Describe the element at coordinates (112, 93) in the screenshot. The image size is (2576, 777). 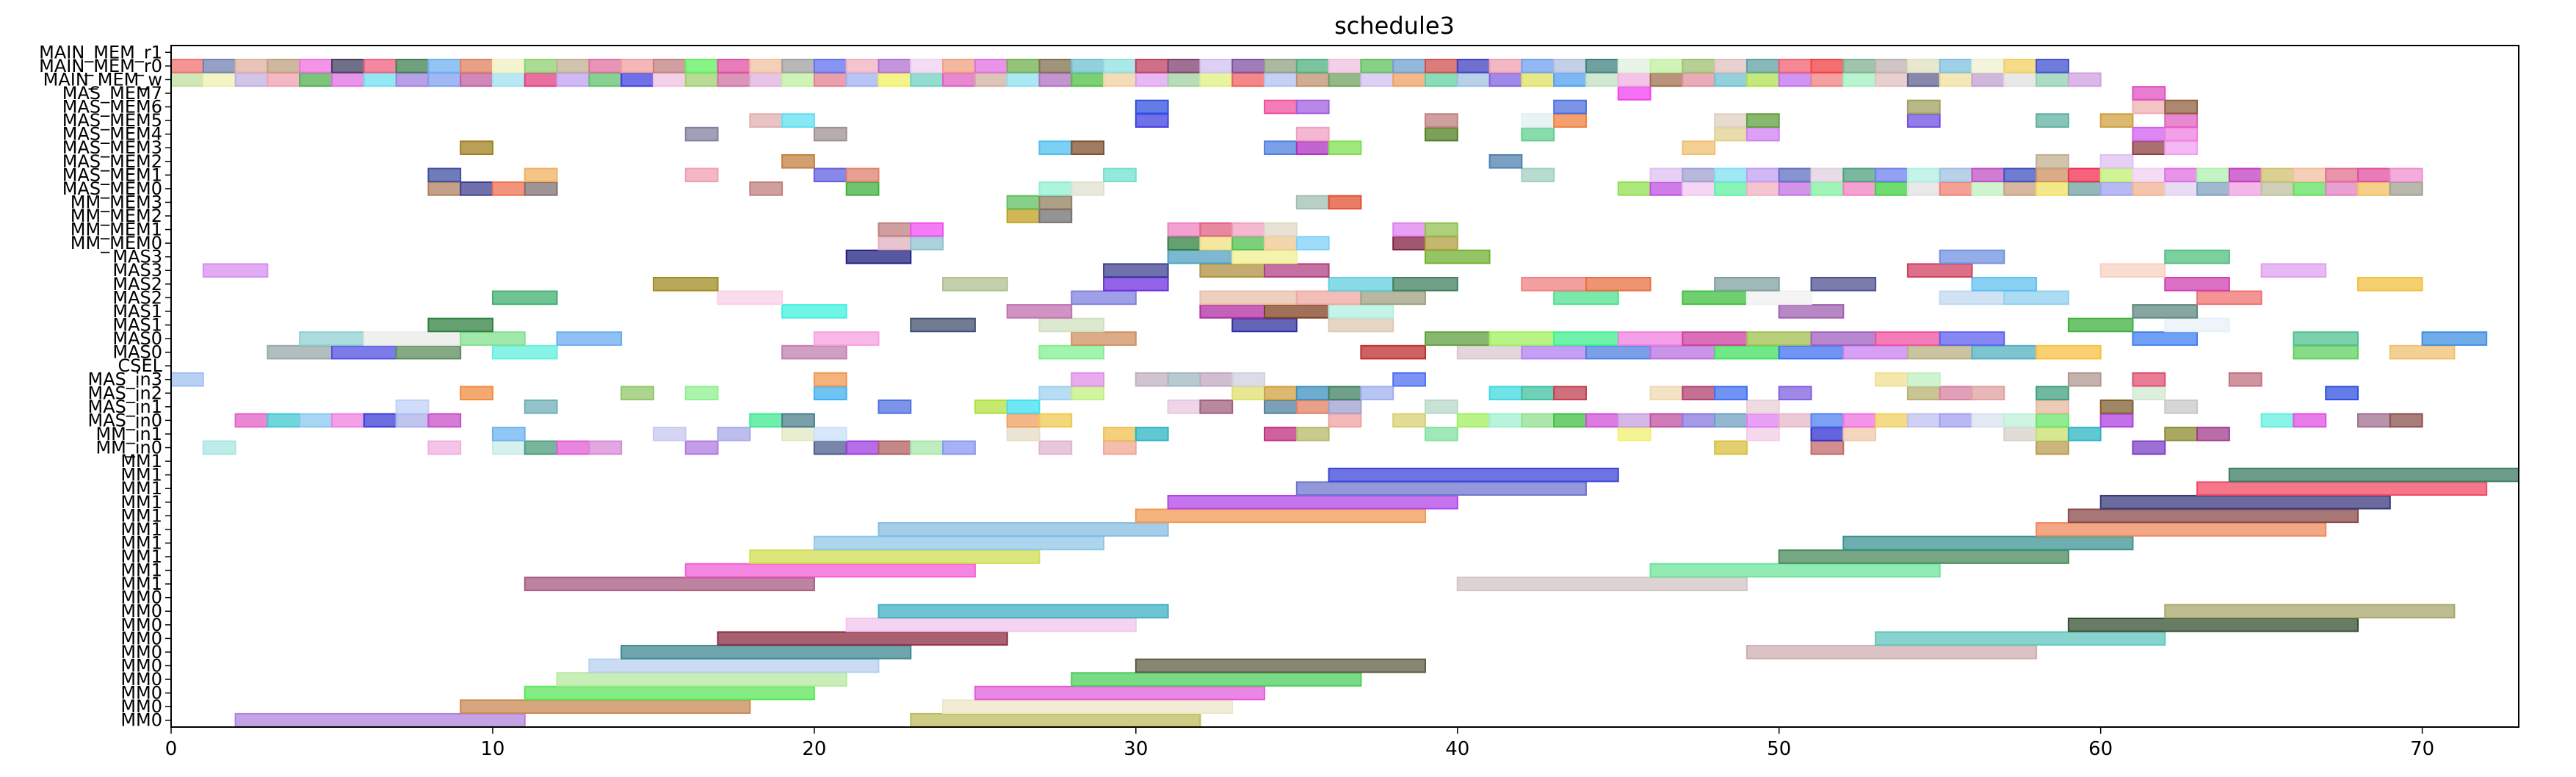
I see `y-tick-label: MAS_MEM7` at that location.